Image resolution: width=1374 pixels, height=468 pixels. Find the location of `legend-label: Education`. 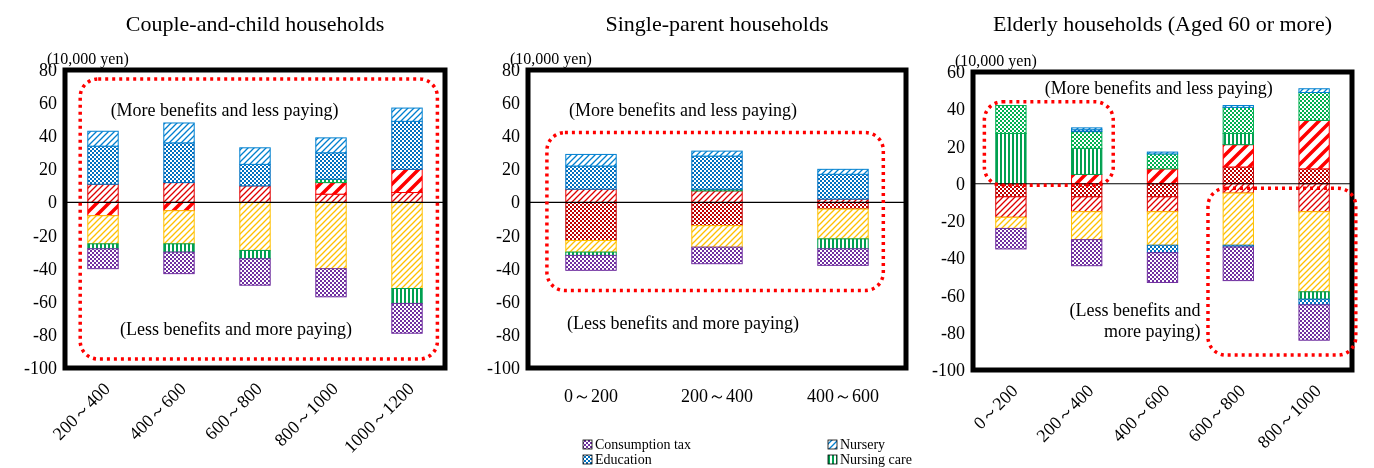

legend-label: Education is located at coordinates (623, 459).